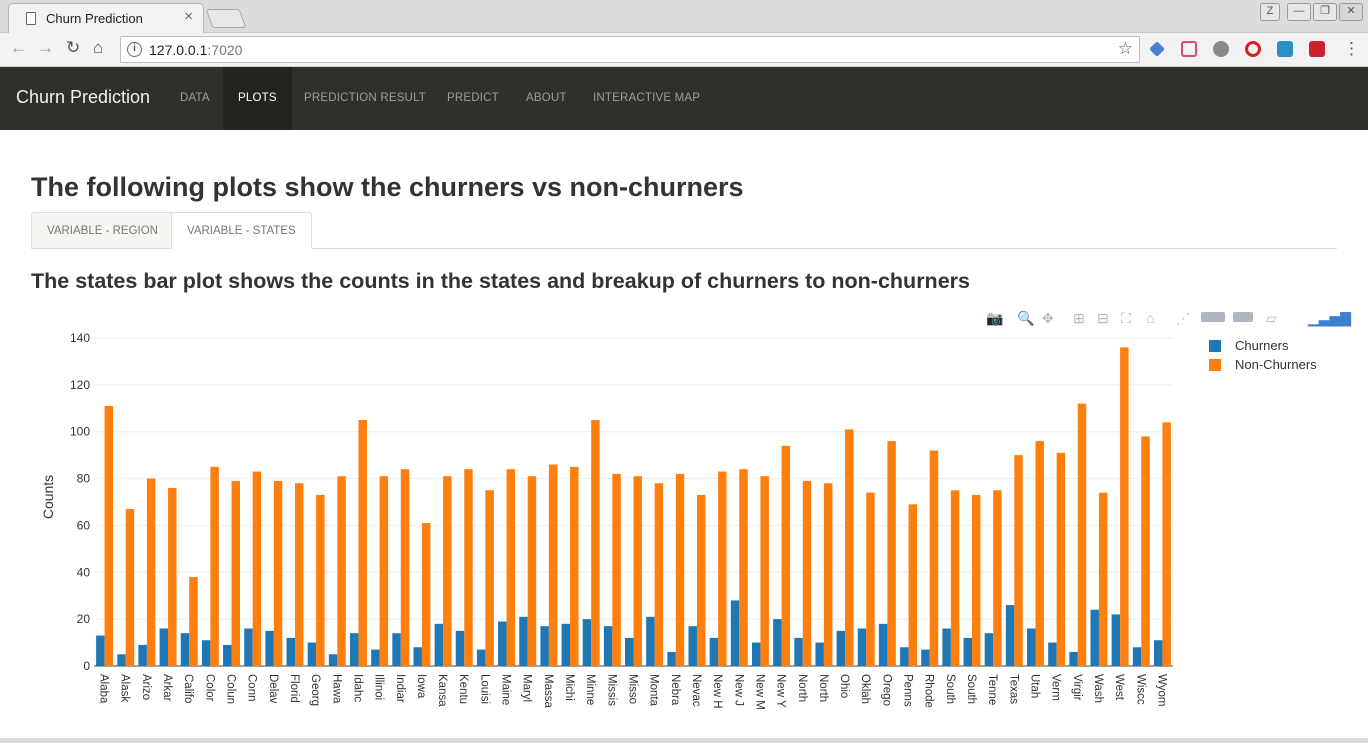 This screenshot has height=743, width=1368. I want to click on plotly-logo-icon: ▁▃▅▇, so click(1330, 318).